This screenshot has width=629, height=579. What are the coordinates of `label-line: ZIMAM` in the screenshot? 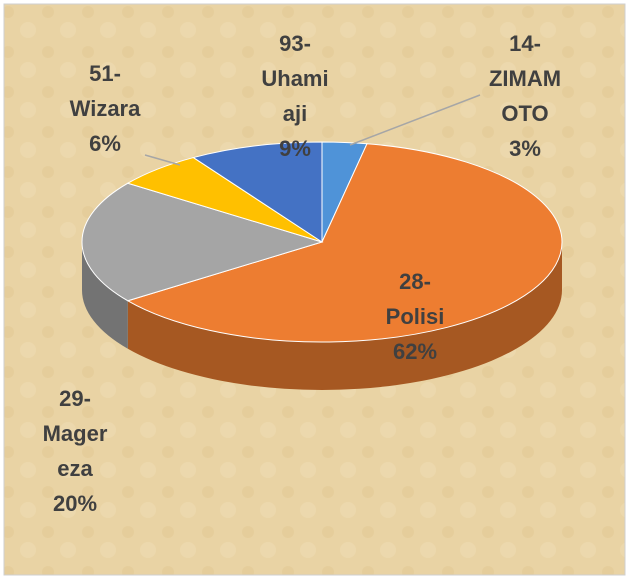 It's located at (525, 78).